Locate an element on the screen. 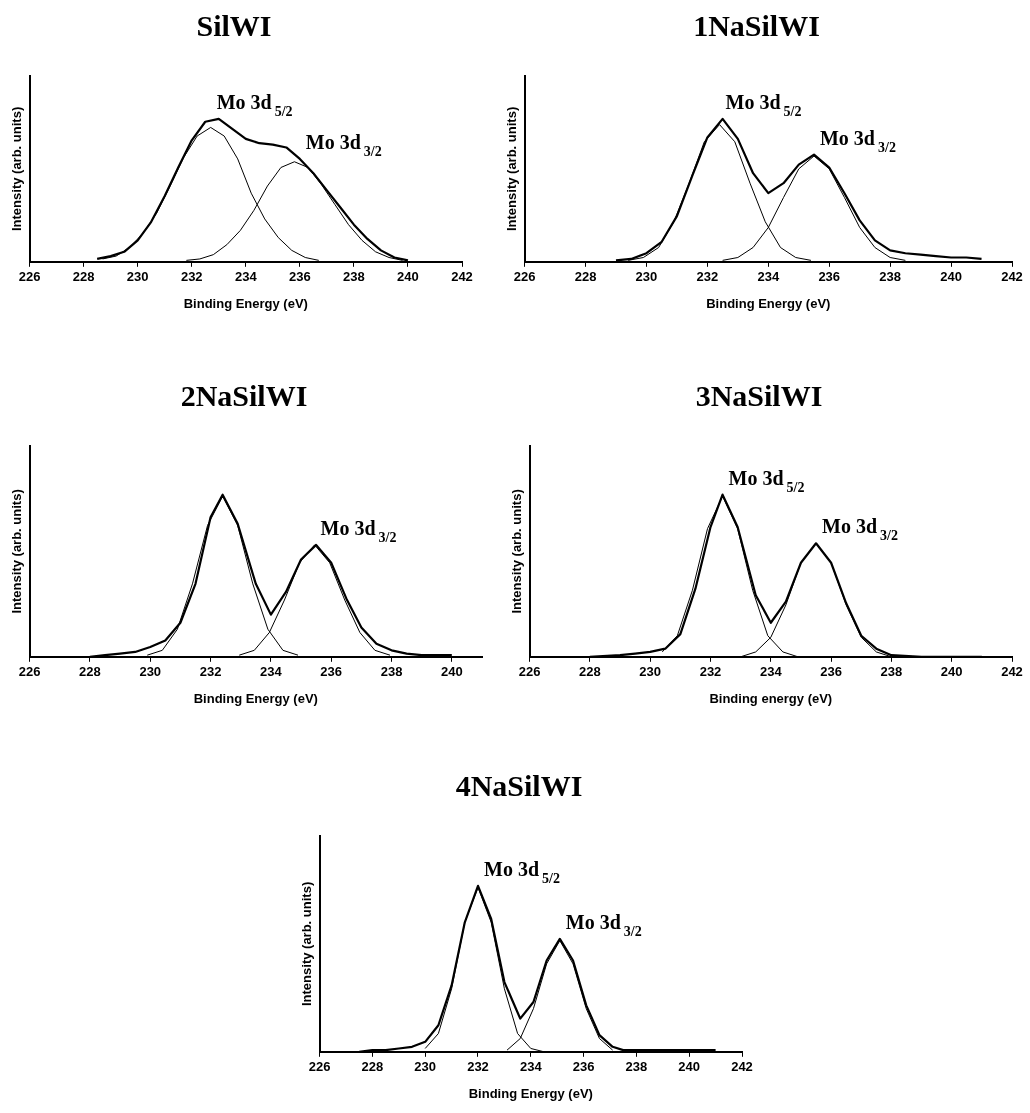  chart-title: SilWI is located at coordinates (234, 25).